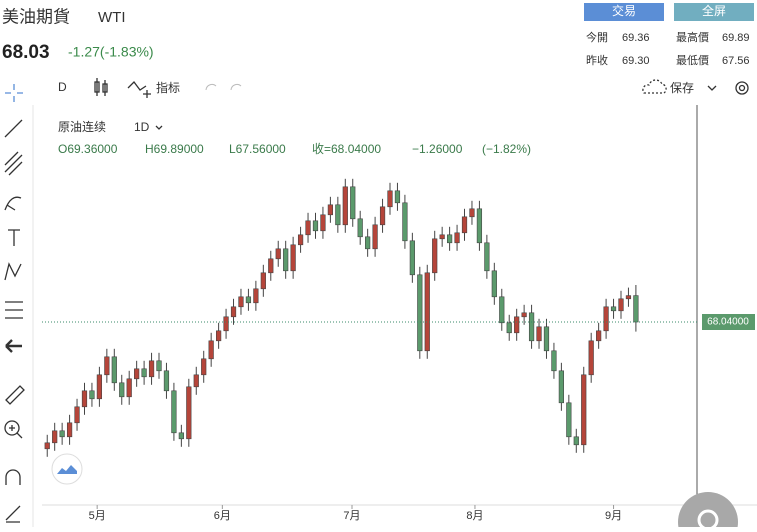 Image resolution: width=757 pixels, height=532 pixels. I want to click on legend-change-pct: (−1.82%), so click(506, 149).